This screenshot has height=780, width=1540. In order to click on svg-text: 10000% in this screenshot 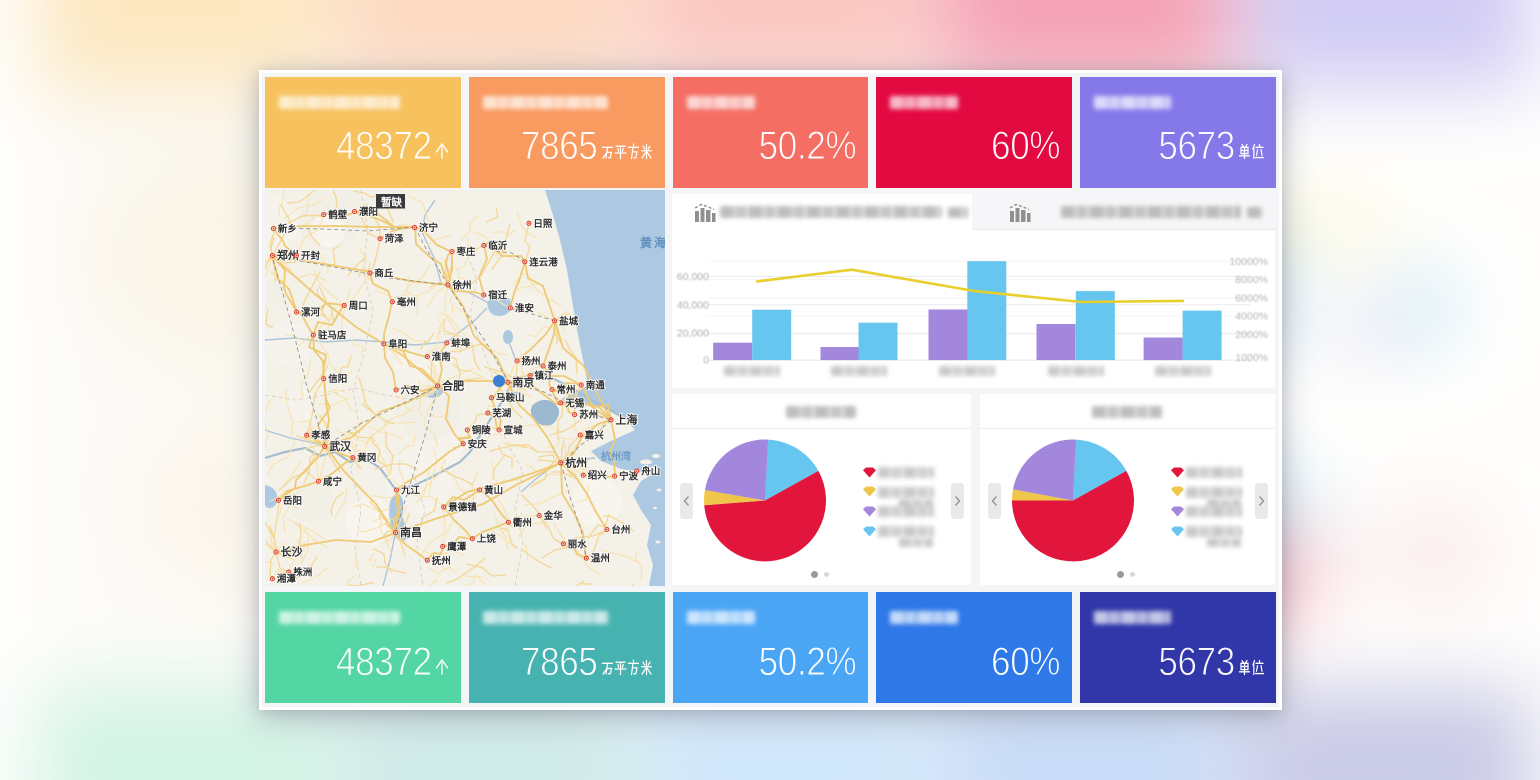, I will do `click(1248, 261)`.